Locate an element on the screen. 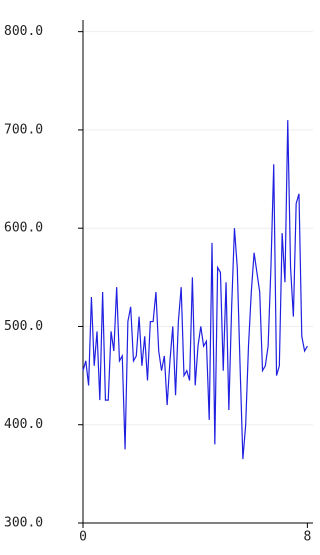 This screenshot has height=555, width=320. y-tick-label: 500.0 is located at coordinates (23, 326).